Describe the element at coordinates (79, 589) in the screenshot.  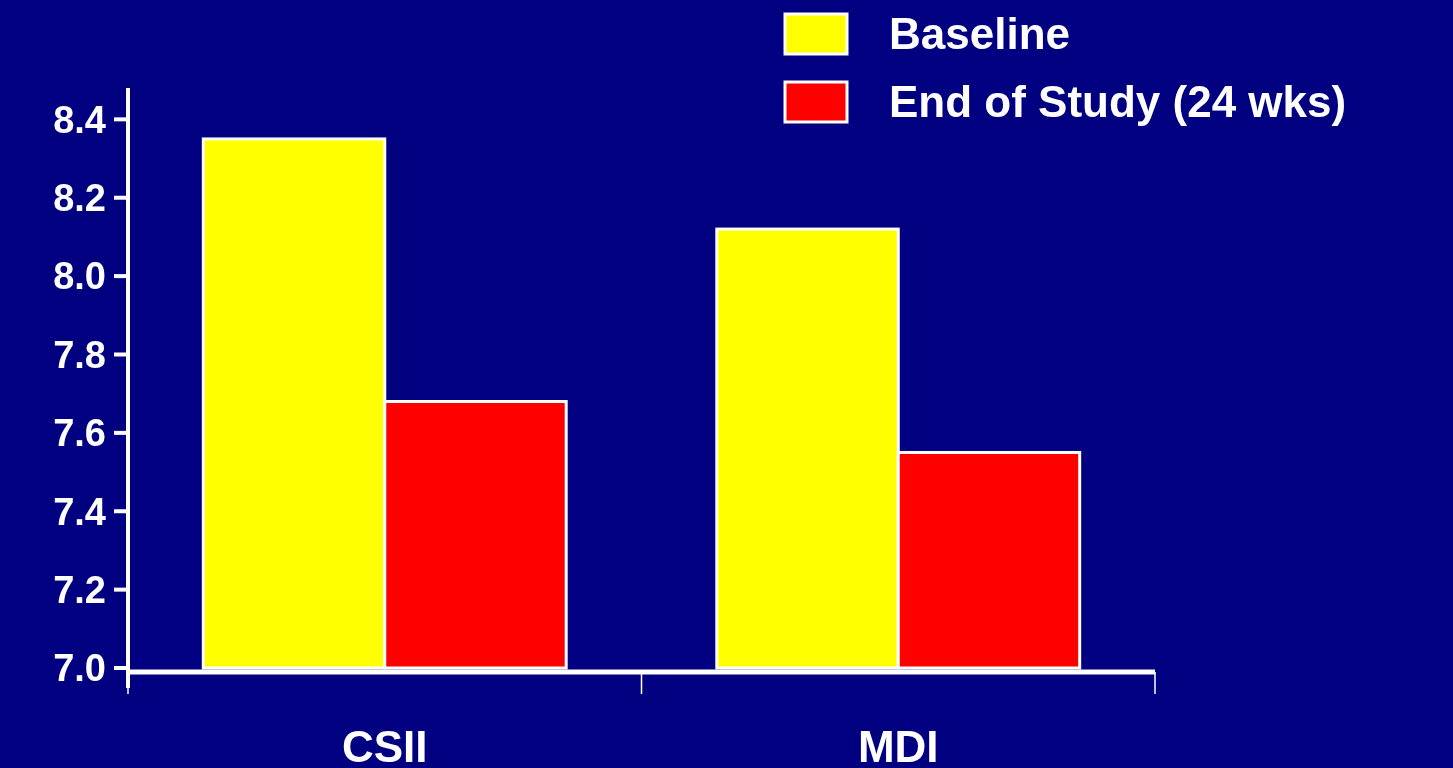
I see `y-tick-label: 7.2` at that location.